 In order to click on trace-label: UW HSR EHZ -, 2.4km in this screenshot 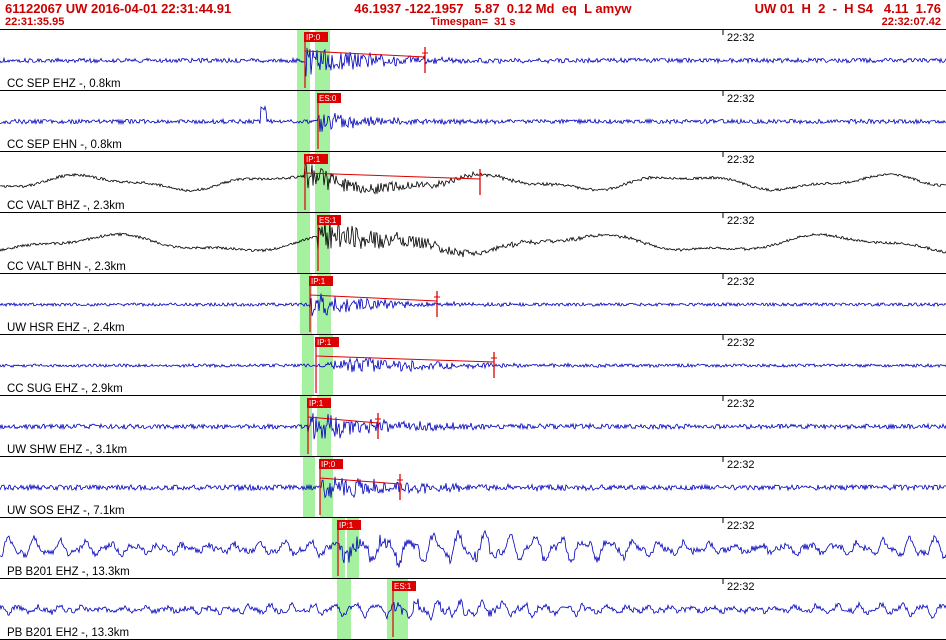, I will do `click(66, 328)`.